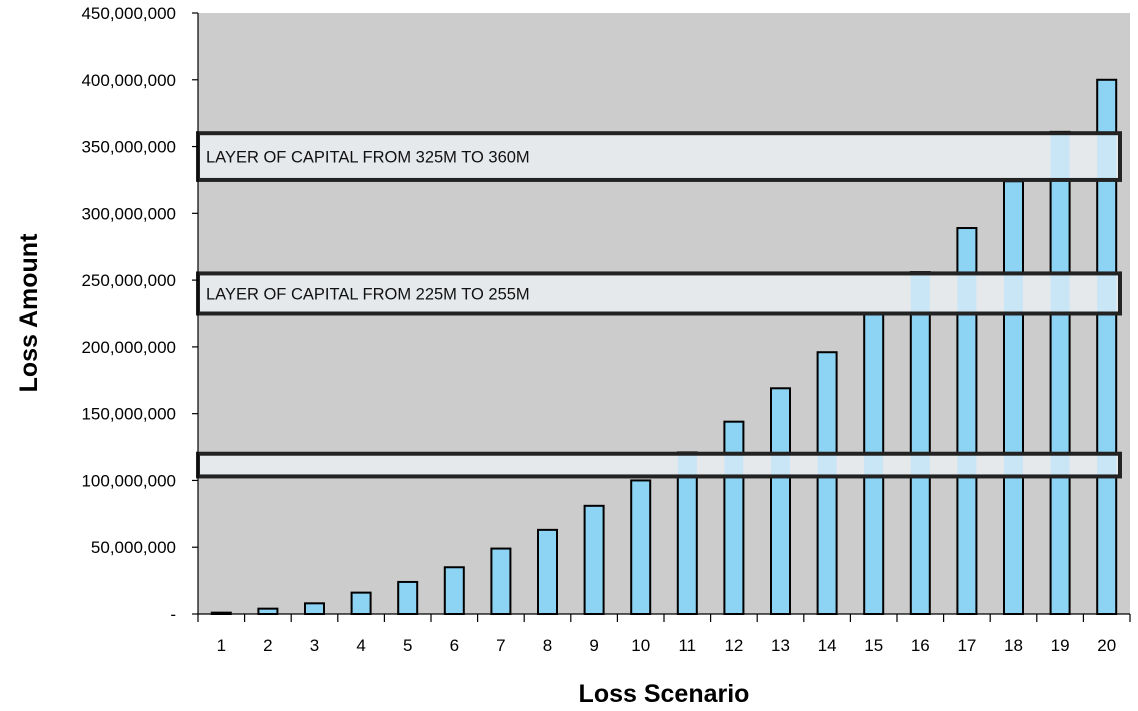  Describe the element at coordinates (664, 634) in the screenshot. I see `x-axis-ticks: 1 2 3 4 5 6 7 8 9 10 11 12 13 14 15 16 17 18 19 20` at that location.